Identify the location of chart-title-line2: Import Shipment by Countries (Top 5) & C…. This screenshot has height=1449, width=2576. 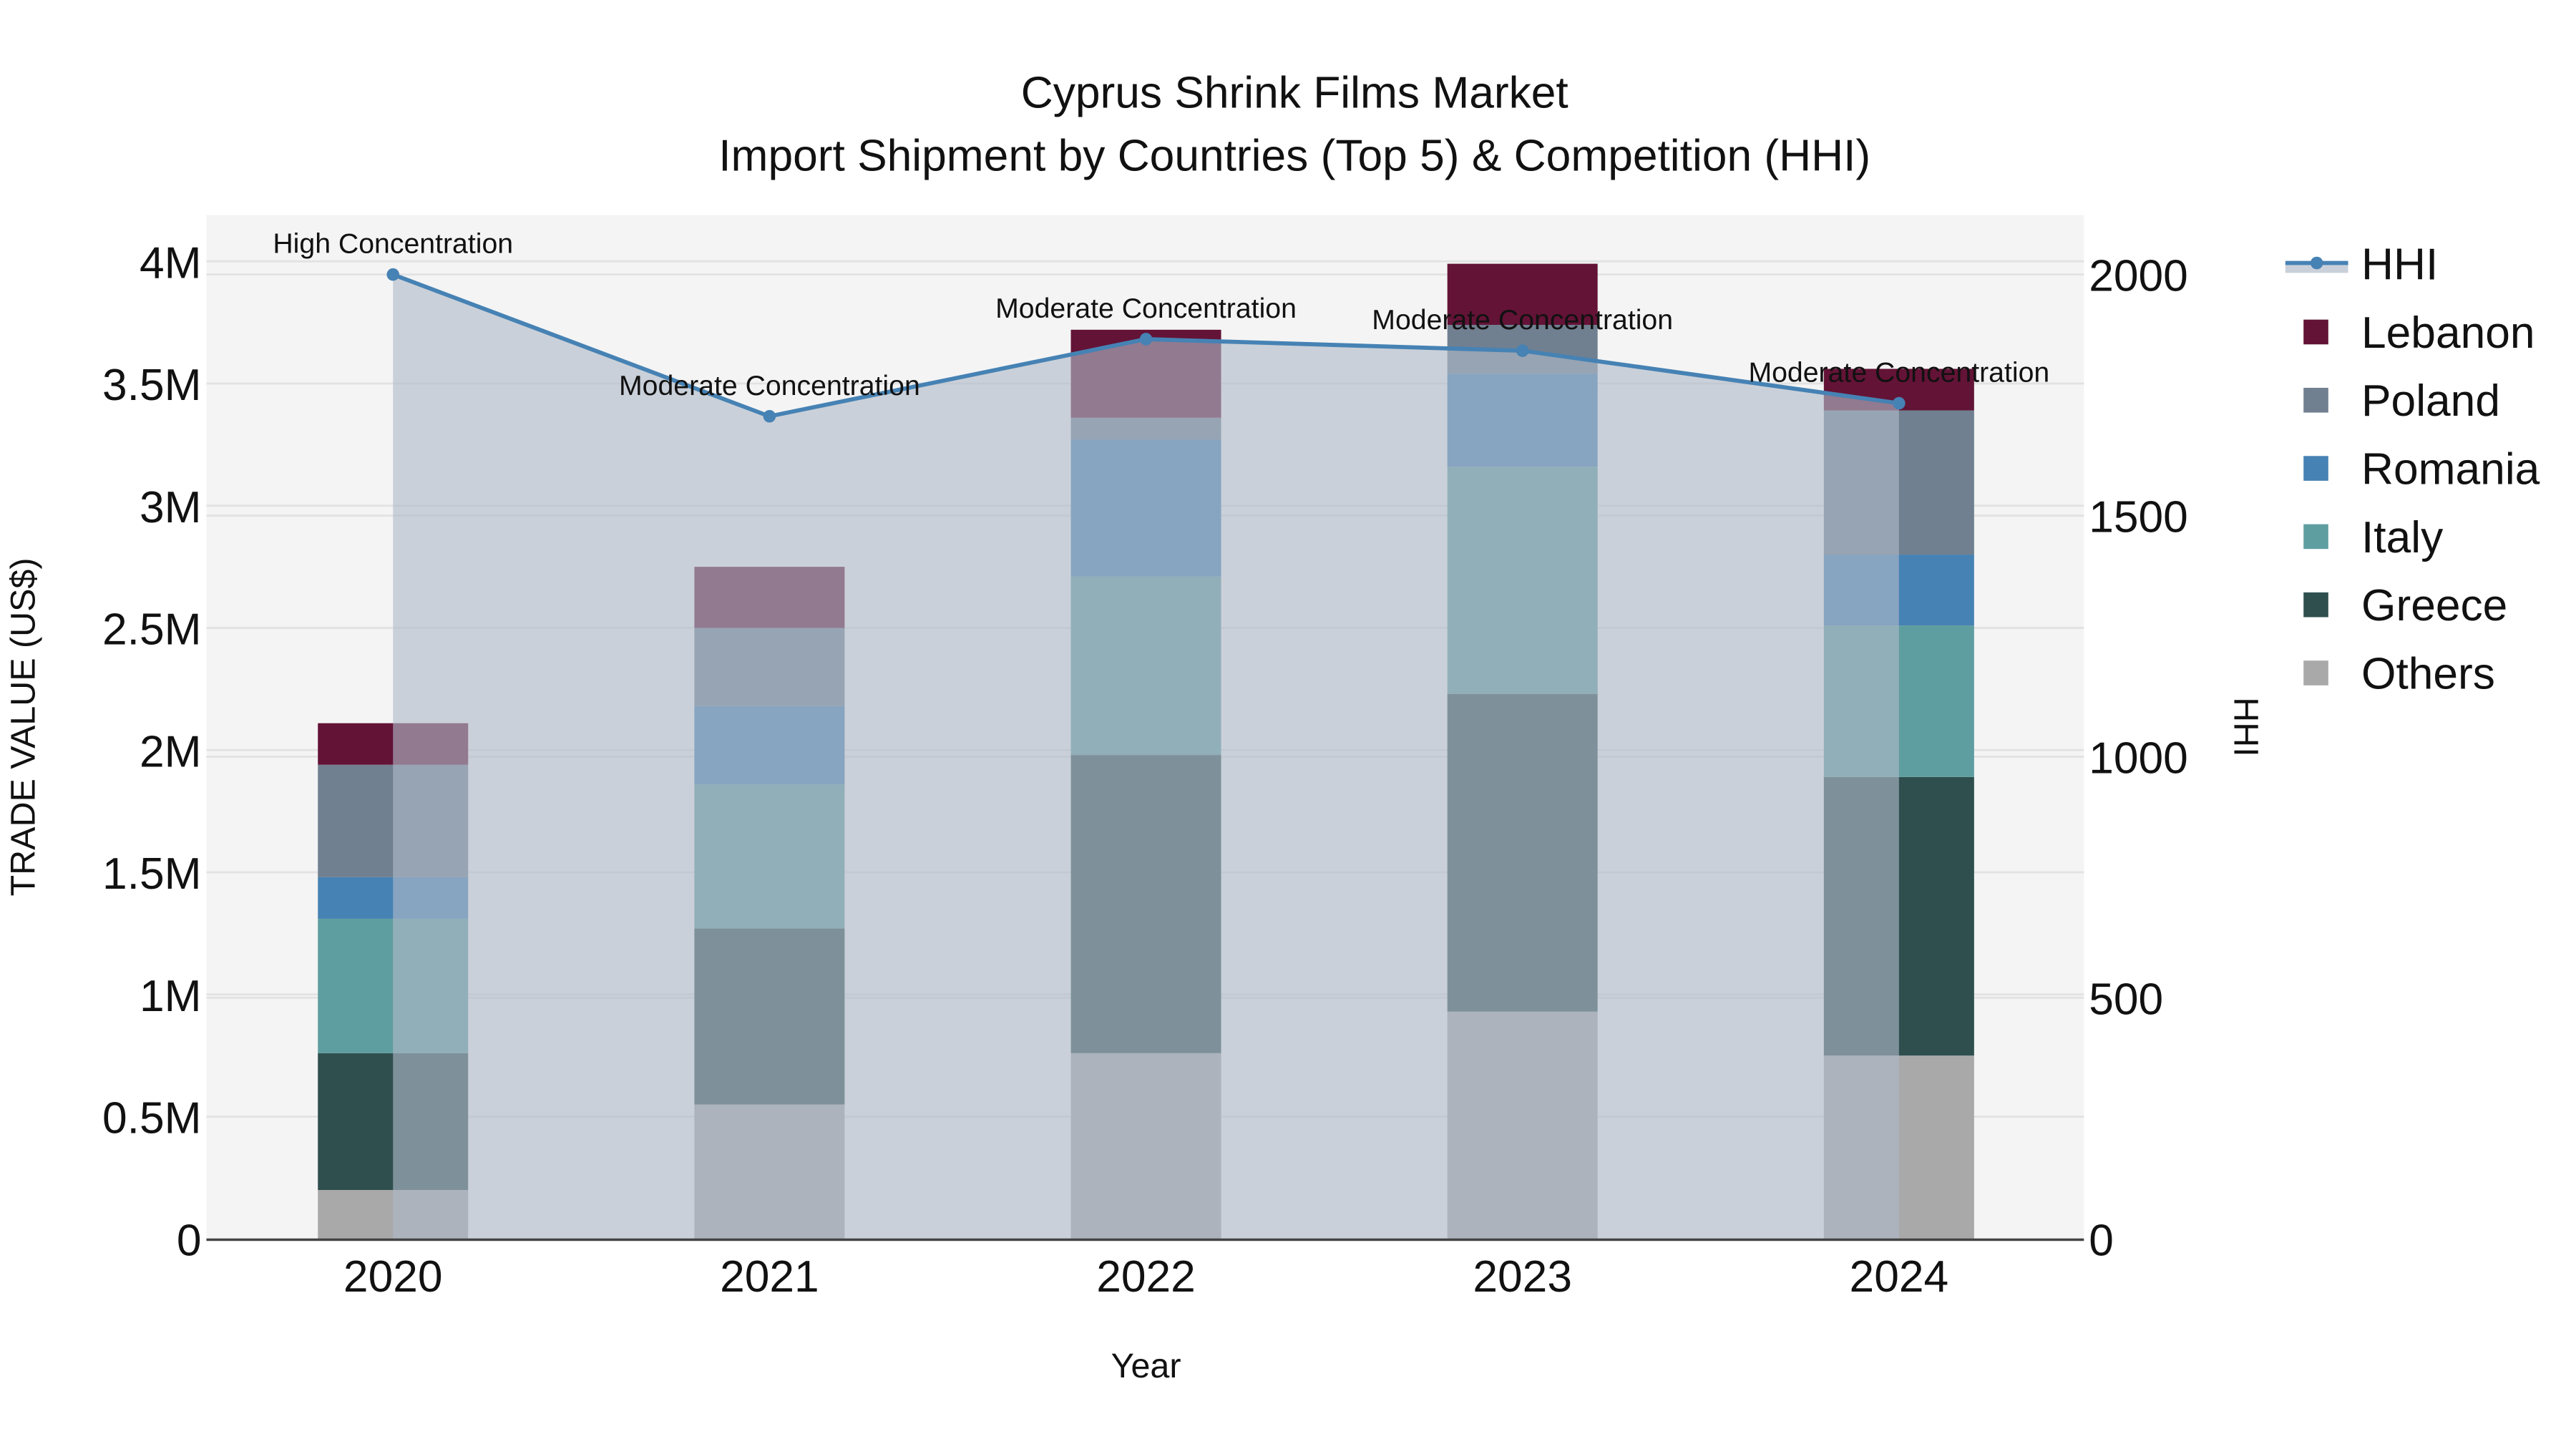
(1294, 155).